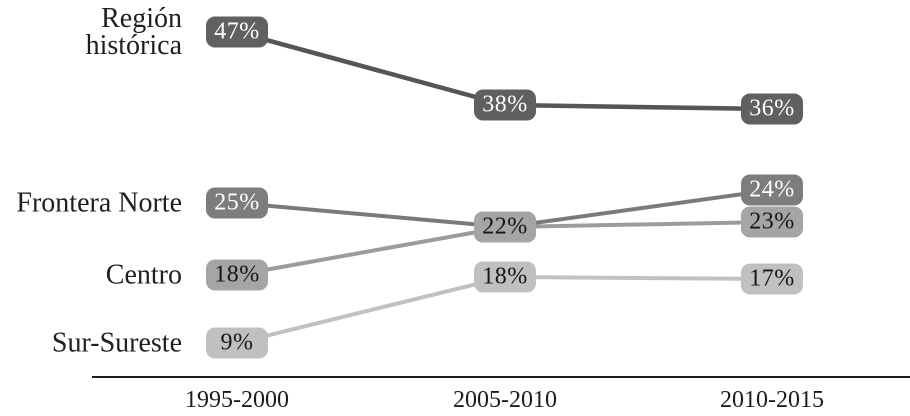 The image size is (910, 416). What do you see at coordinates (772, 222) in the screenshot?
I see `point-badge-centro-2010-2015: 23%` at bounding box center [772, 222].